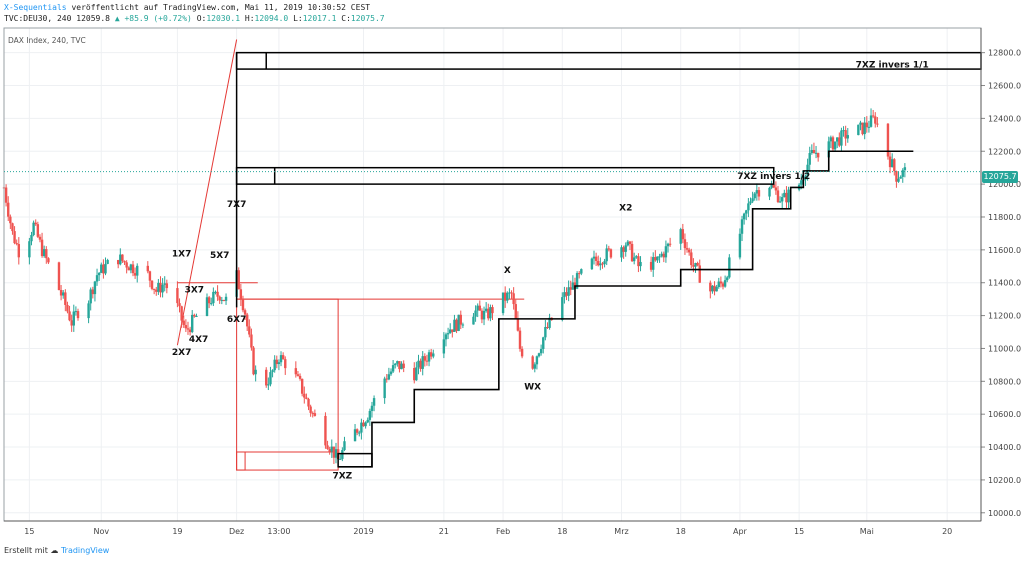 The image size is (1024, 563). I want to click on footer-prefix: Erstellt mit, so click(26, 550).